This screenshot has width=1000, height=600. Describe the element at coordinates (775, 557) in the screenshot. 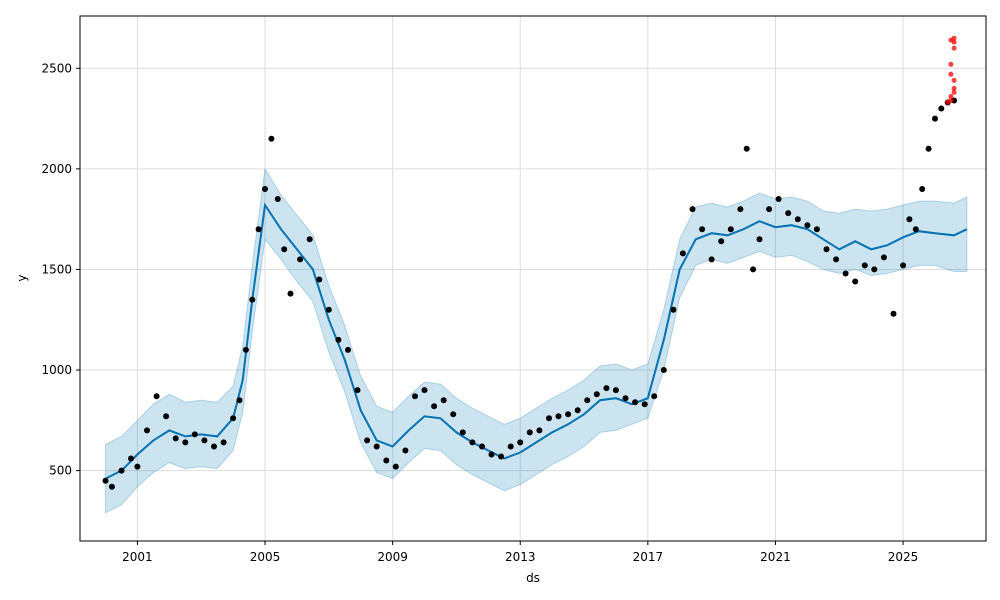

I see `x-tick-label: 2021` at that location.